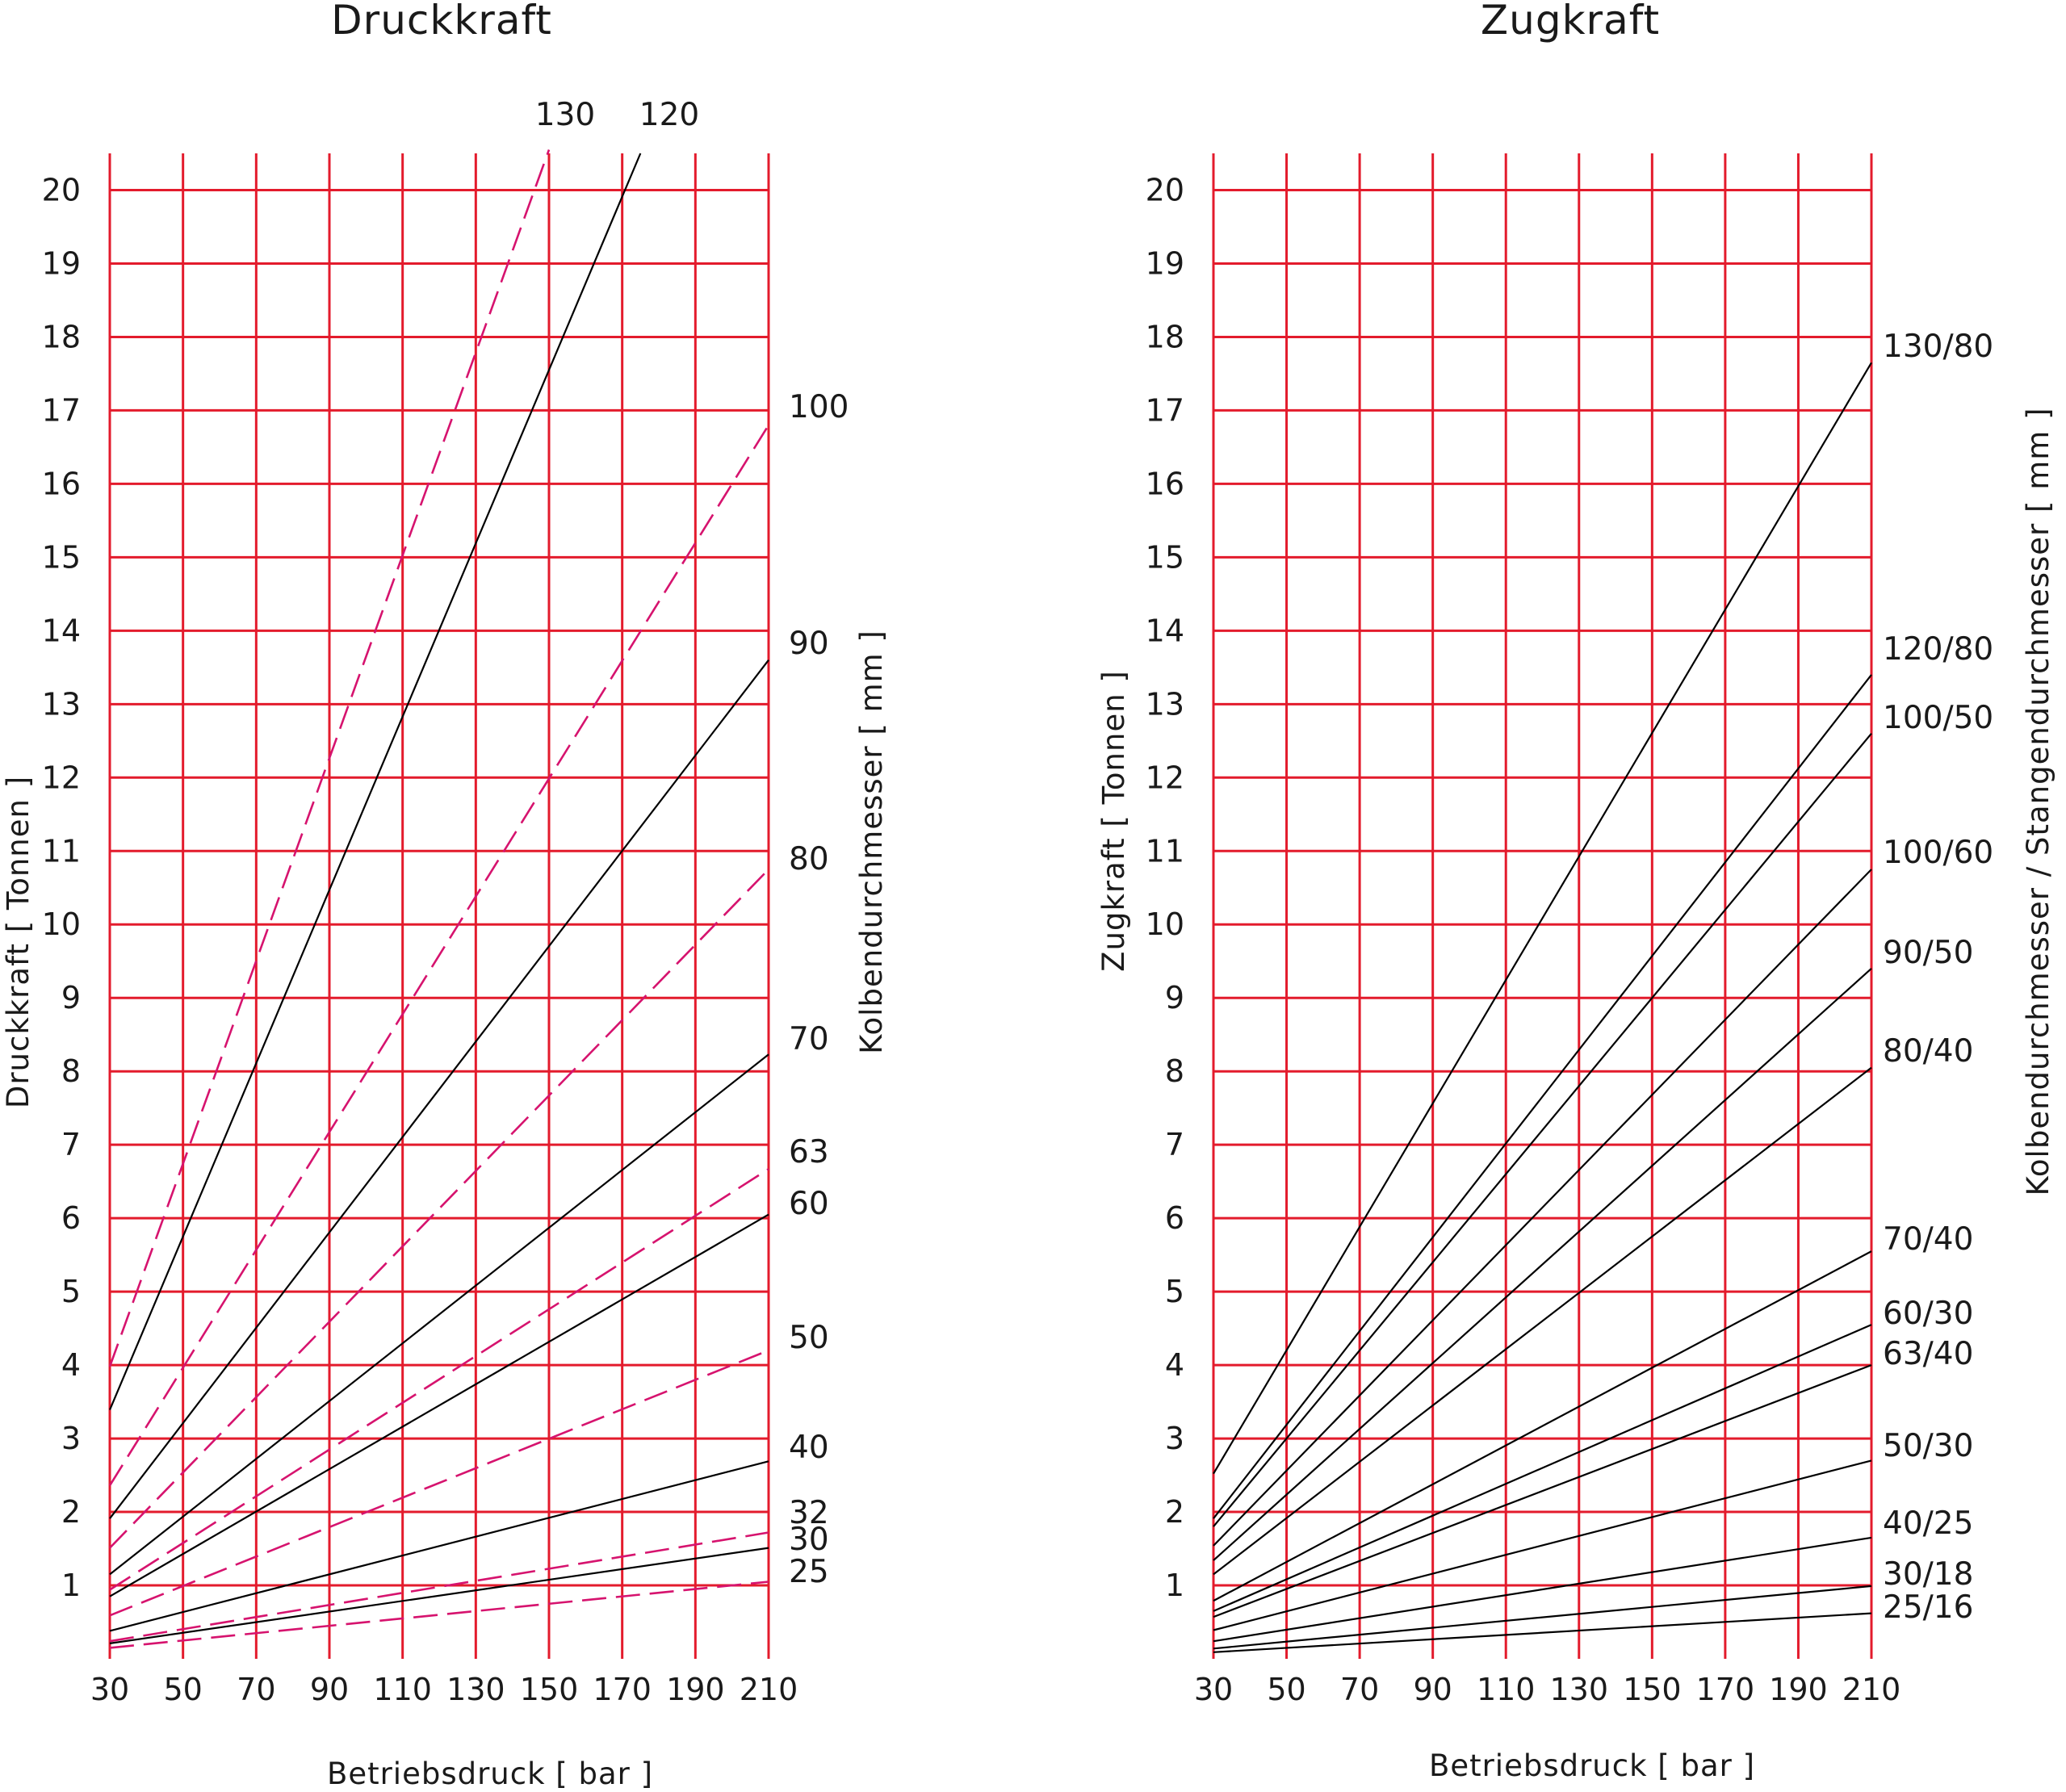 The width and height of the screenshot is (2066, 1792). I want to click on y-tick-label: 20, so click(1165, 189).